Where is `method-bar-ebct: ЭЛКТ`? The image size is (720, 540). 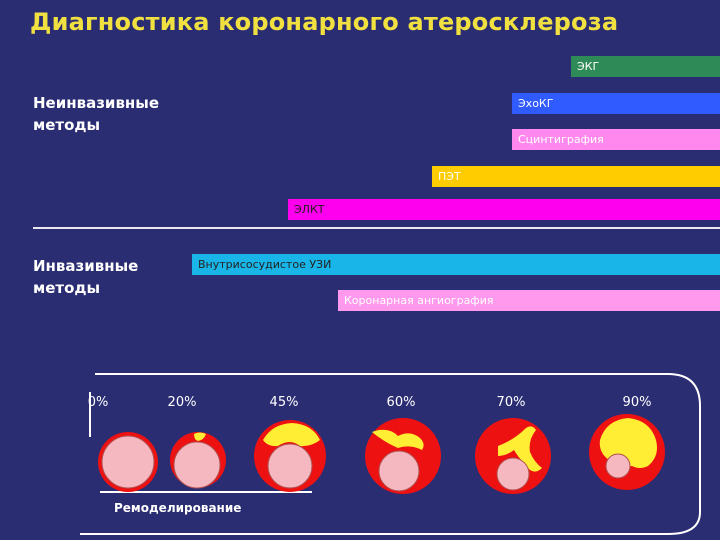 method-bar-ebct: ЭЛКТ is located at coordinates (504, 209).